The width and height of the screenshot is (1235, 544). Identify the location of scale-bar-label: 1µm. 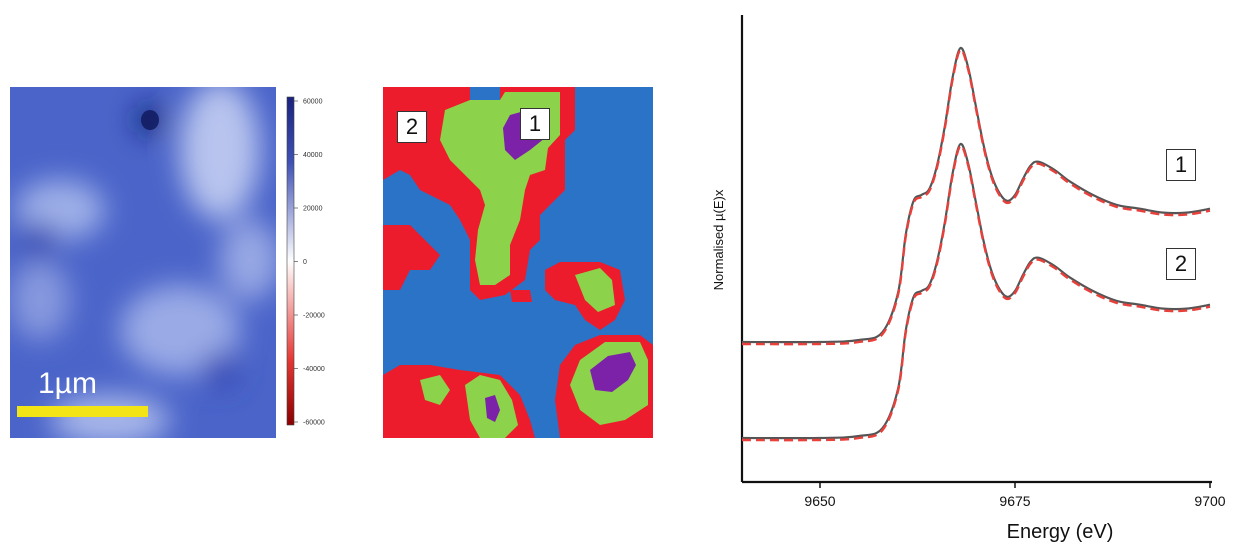
(67, 383).